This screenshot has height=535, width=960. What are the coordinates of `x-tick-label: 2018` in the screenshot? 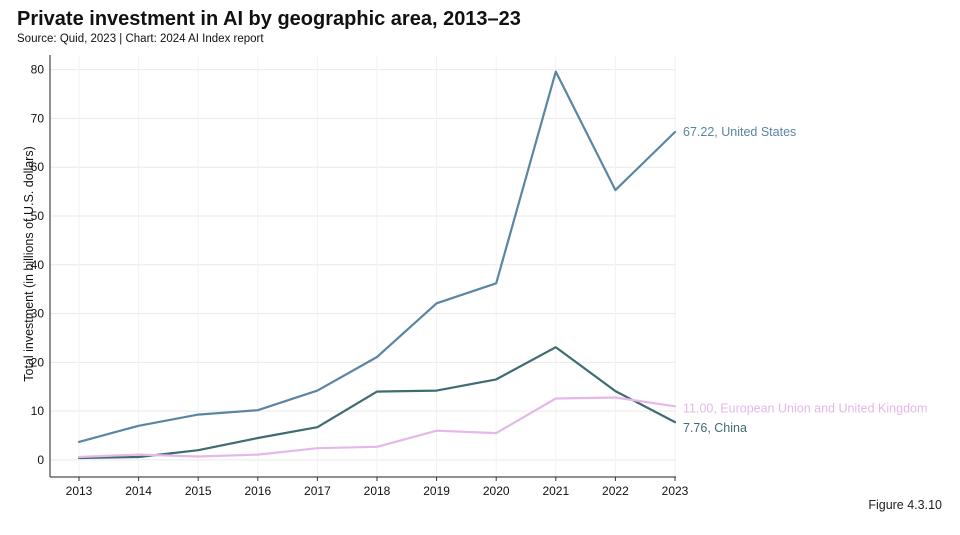 It's located at (377, 491).